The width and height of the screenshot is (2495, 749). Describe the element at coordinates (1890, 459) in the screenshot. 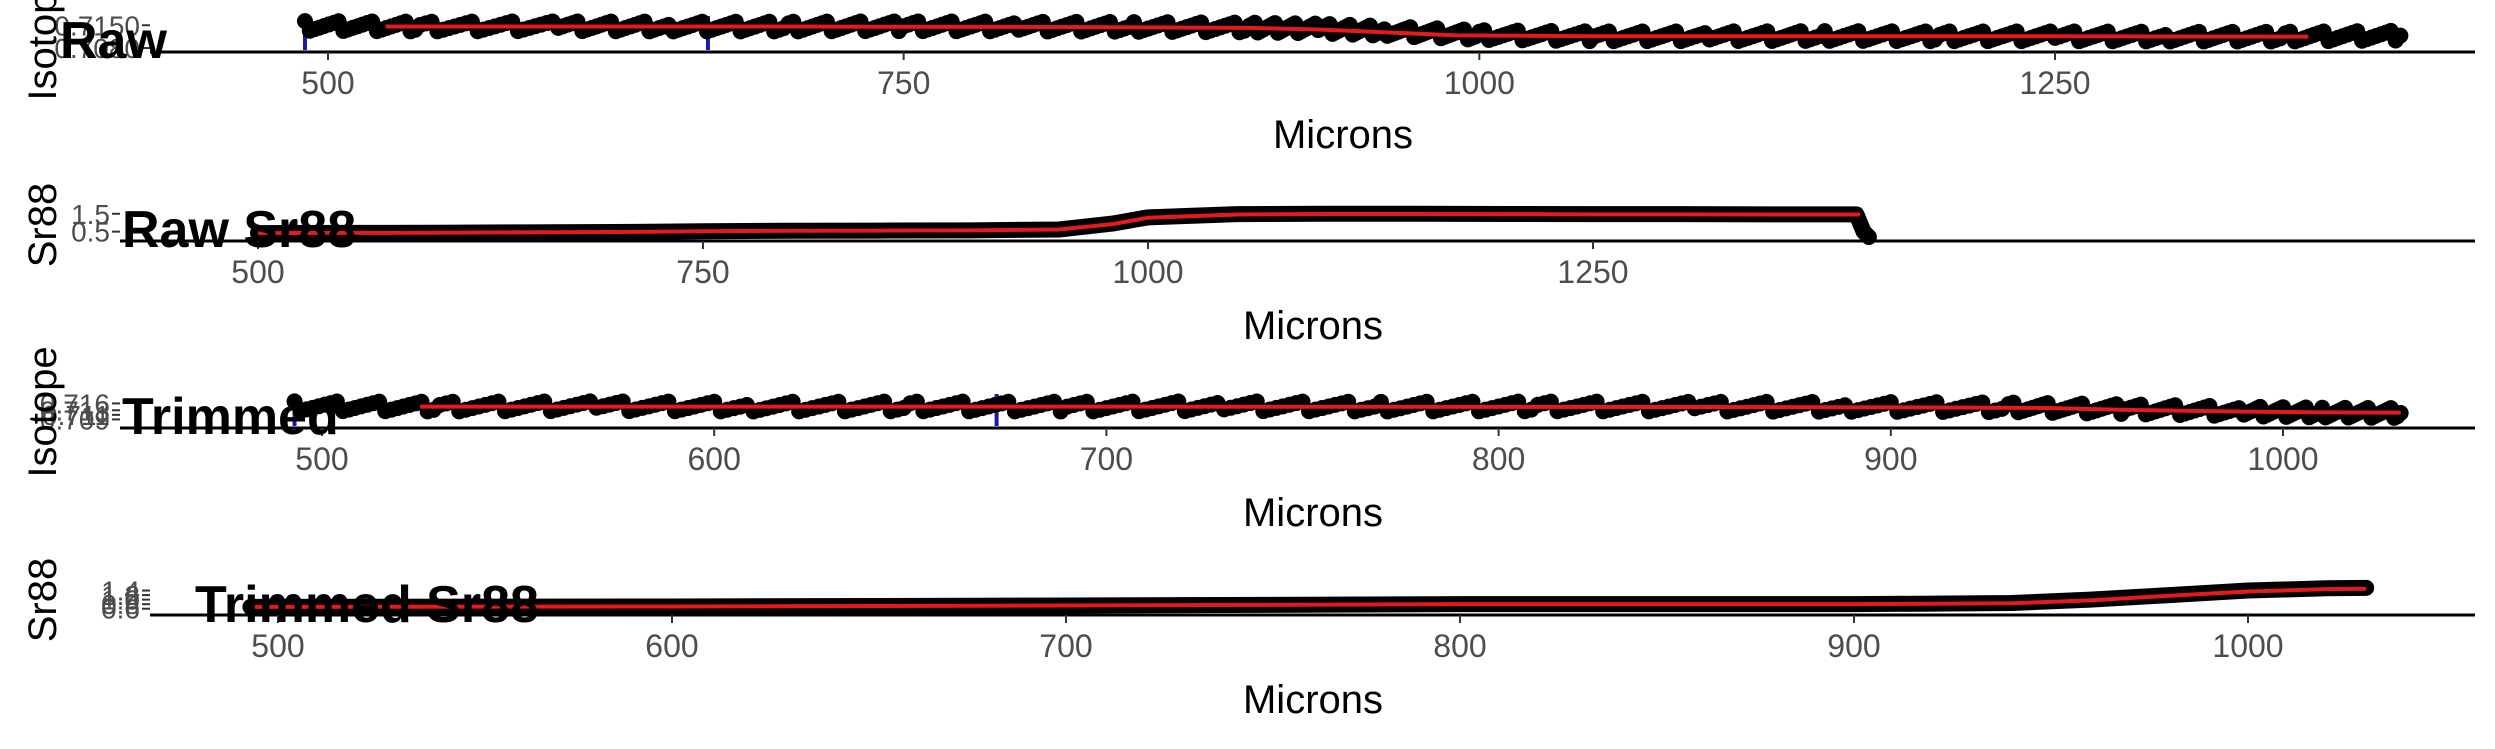

I see `trimmed-x-tick-label: 900` at that location.